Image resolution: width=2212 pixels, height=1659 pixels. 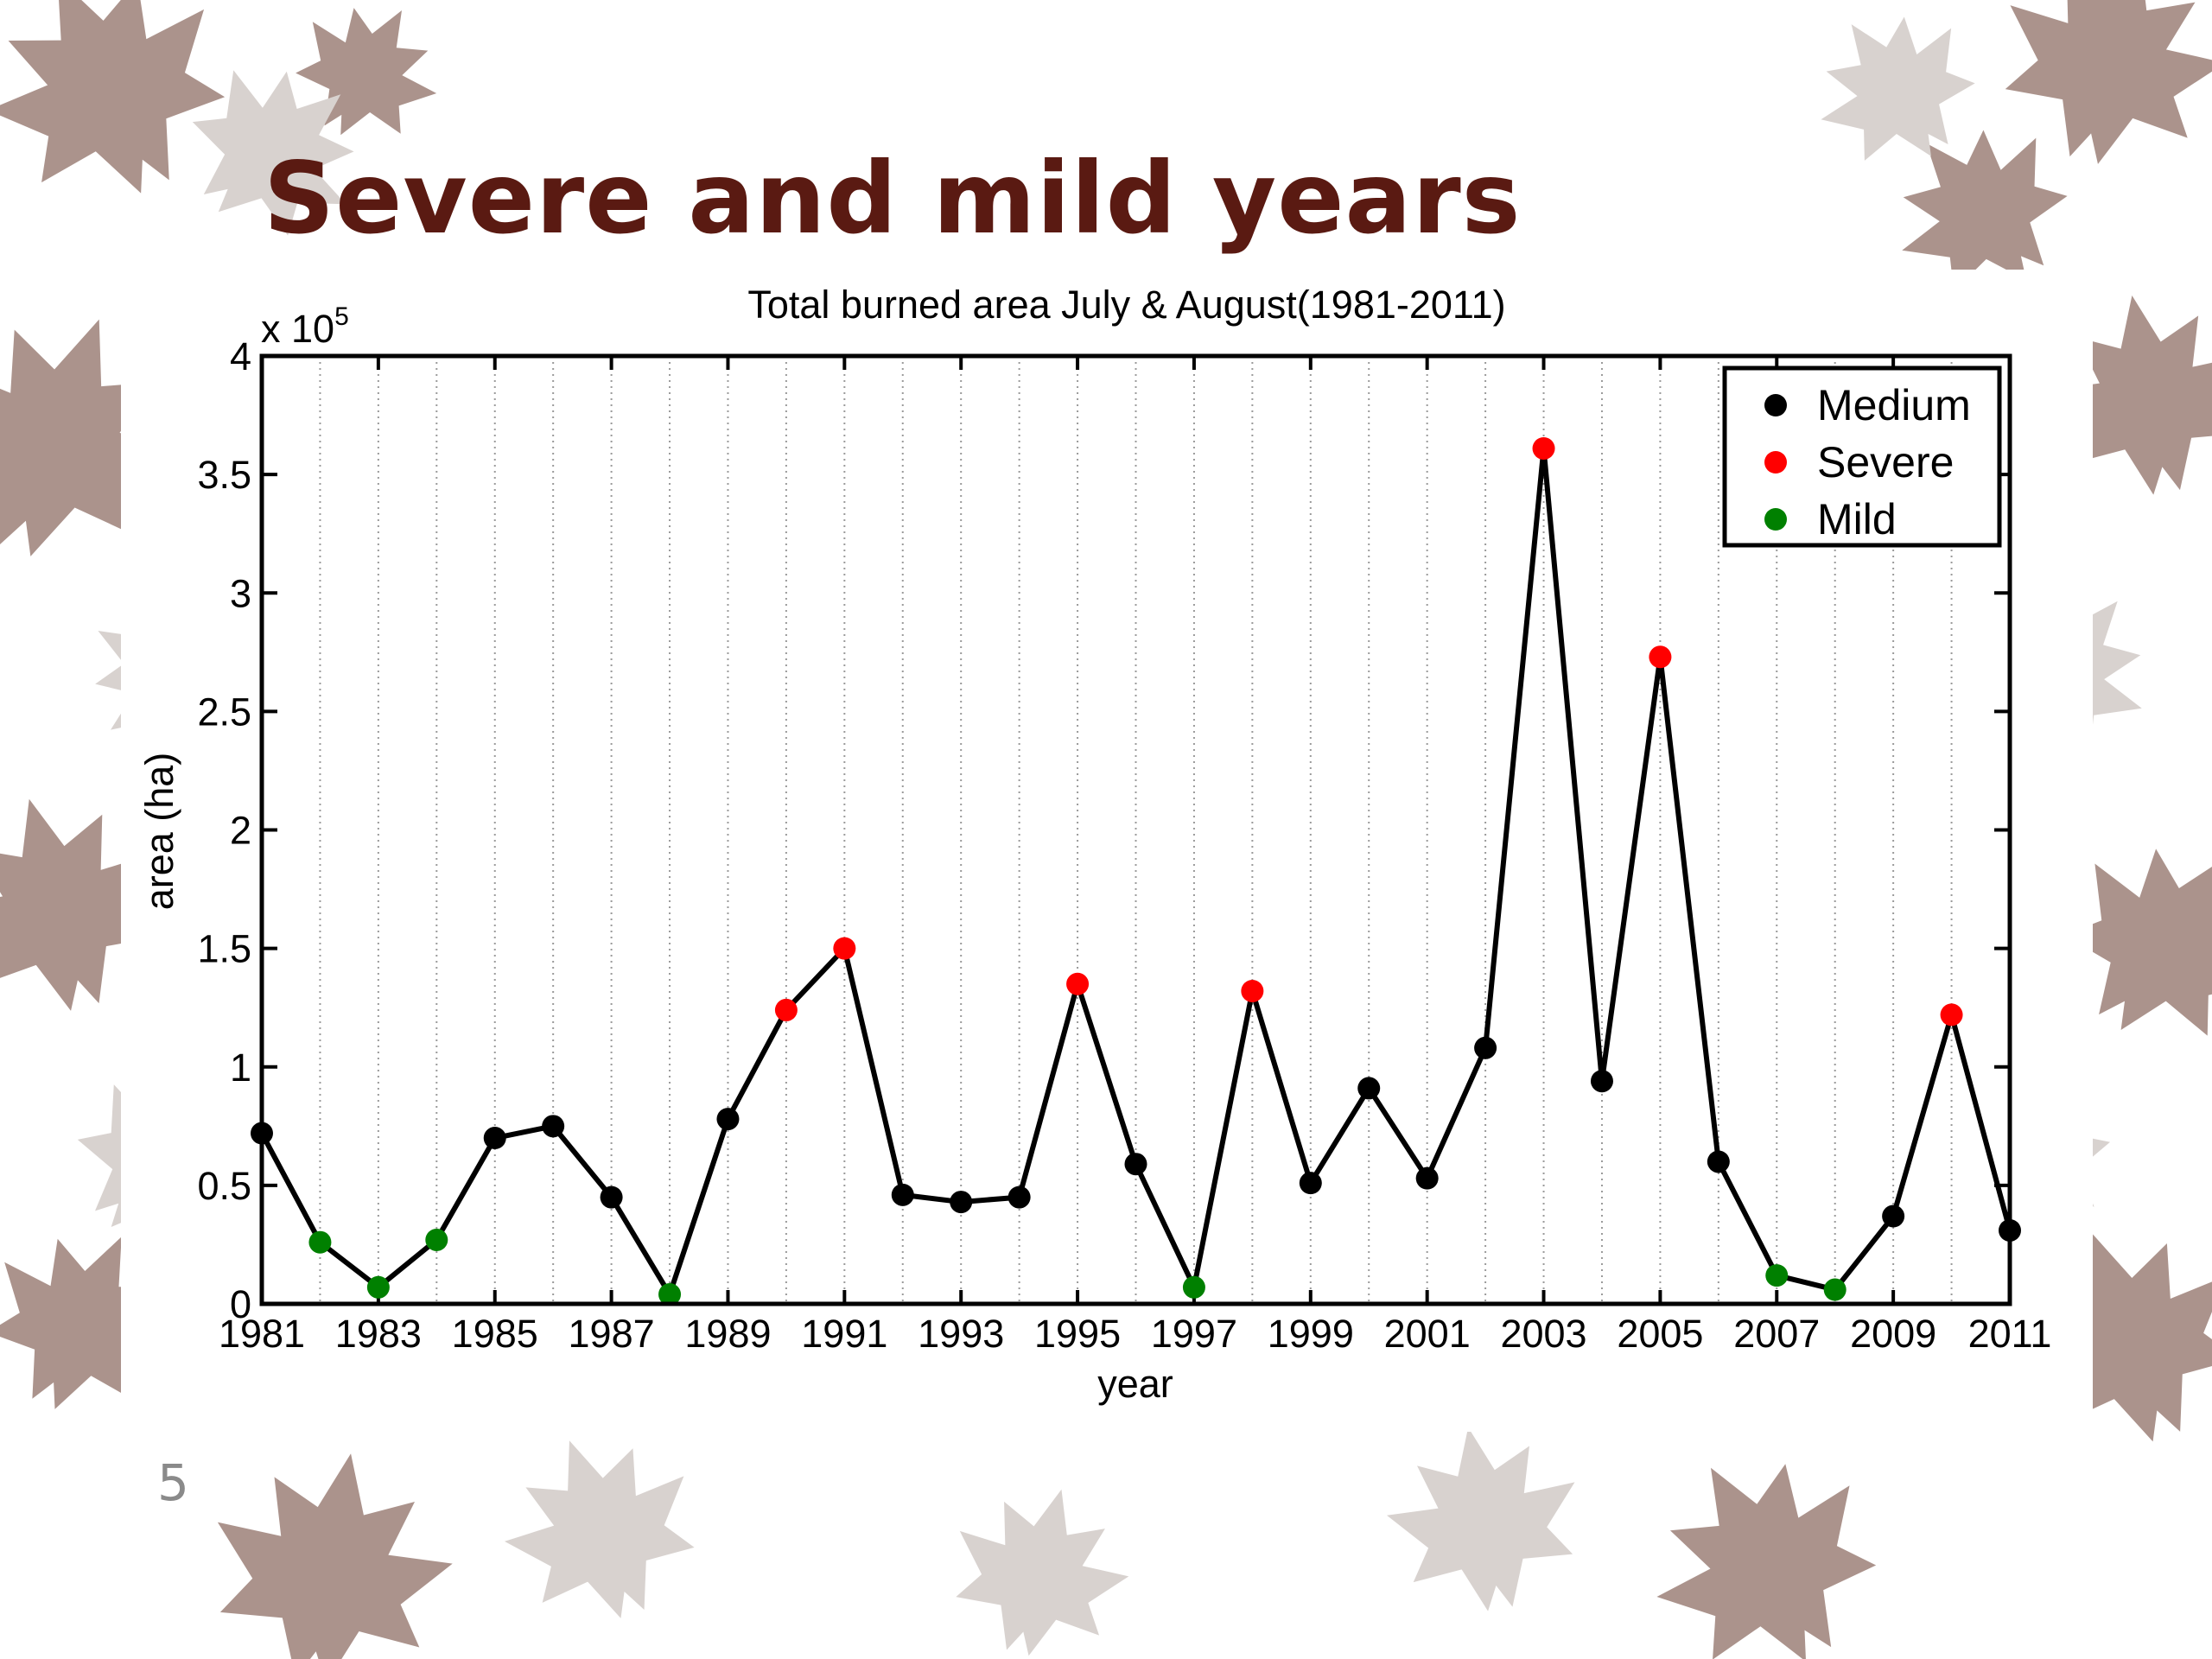 What do you see at coordinates (893, 198) in the screenshot?
I see `slide-title: Severe and mild years` at bounding box center [893, 198].